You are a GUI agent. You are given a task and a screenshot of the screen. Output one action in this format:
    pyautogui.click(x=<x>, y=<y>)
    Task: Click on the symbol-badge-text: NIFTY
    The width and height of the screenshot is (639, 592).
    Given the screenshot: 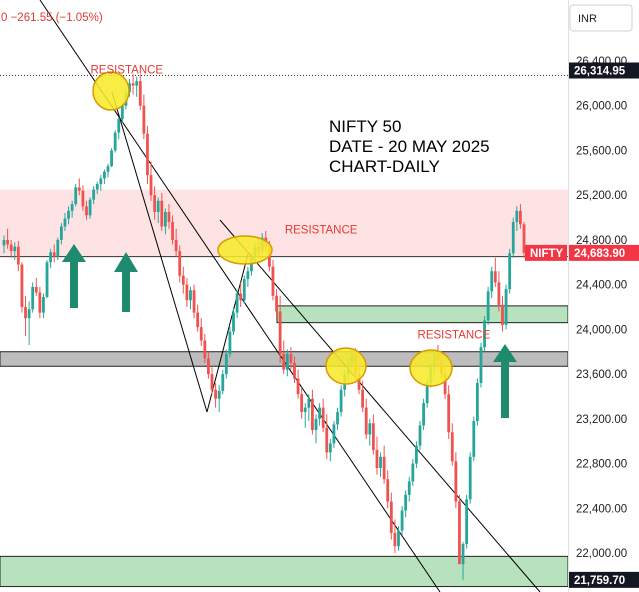 What is the action you would take?
    pyautogui.click(x=547, y=254)
    